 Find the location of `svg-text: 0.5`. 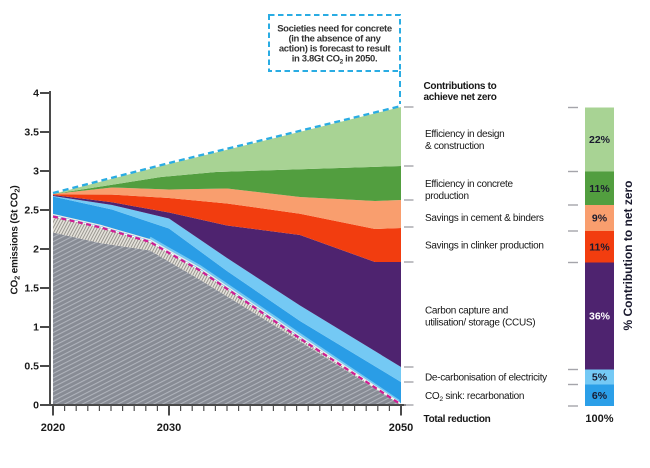

svg-text: 0.5 is located at coordinates (31, 367).